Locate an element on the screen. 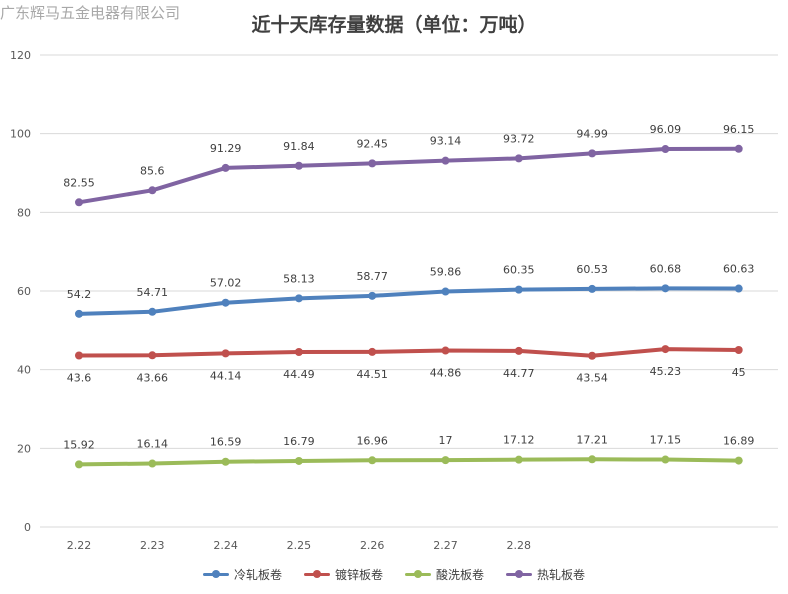 Image resolution: width=788 pixels, height=594 pixels. legend-label: 热轧板卷 is located at coordinates (561, 575).